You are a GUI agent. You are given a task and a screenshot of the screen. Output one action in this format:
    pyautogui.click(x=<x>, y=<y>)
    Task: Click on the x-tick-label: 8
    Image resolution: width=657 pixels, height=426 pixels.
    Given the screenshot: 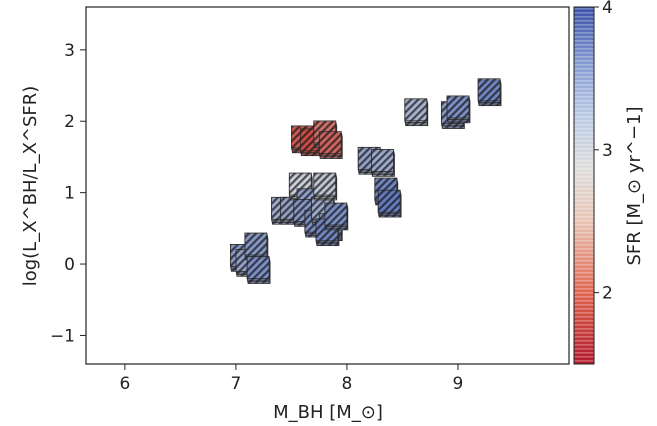 What is the action you would take?
    pyautogui.click(x=347, y=384)
    